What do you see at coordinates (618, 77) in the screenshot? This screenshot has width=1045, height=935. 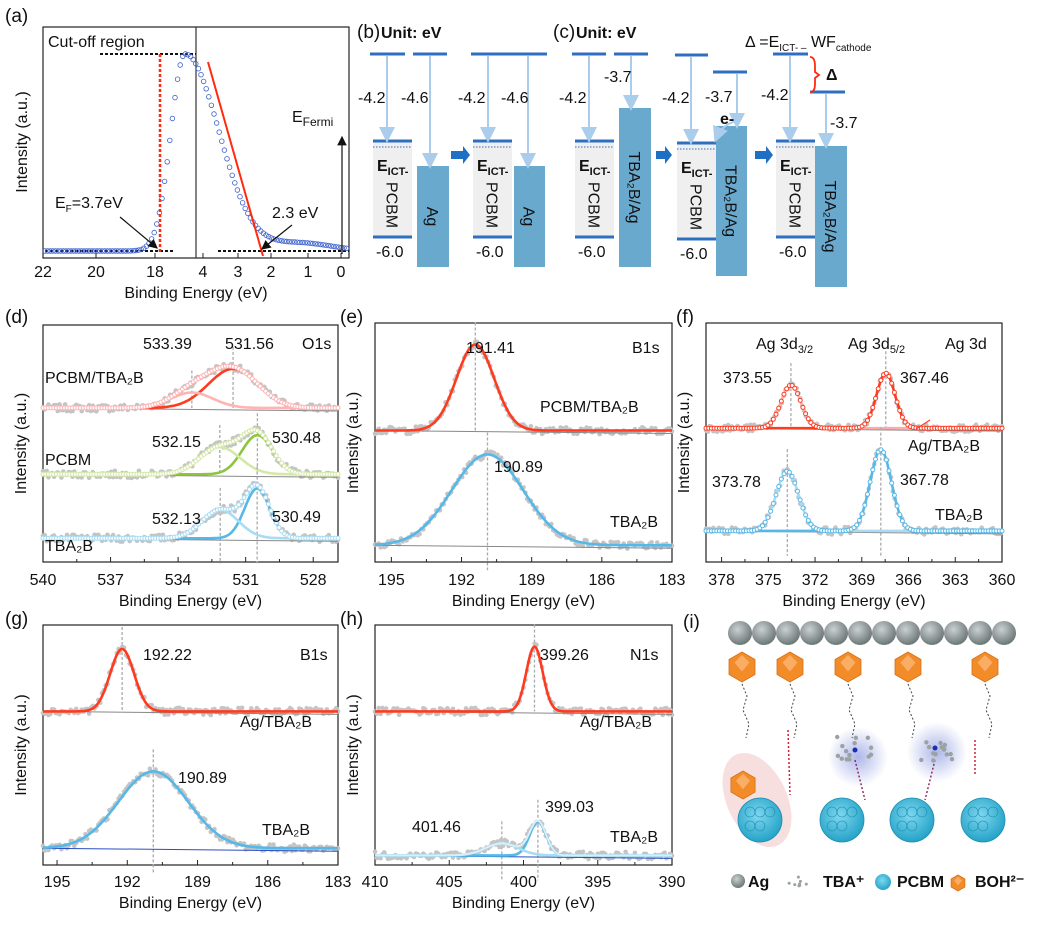 I see `work-function-value: -3.7` at bounding box center [618, 77].